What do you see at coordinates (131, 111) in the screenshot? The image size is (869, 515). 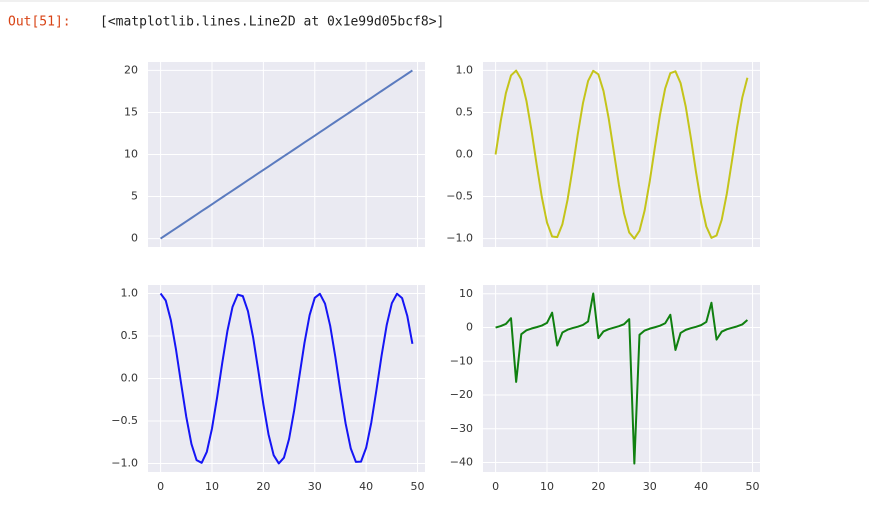 I see `y-tick-label: 15` at bounding box center [131, 111].